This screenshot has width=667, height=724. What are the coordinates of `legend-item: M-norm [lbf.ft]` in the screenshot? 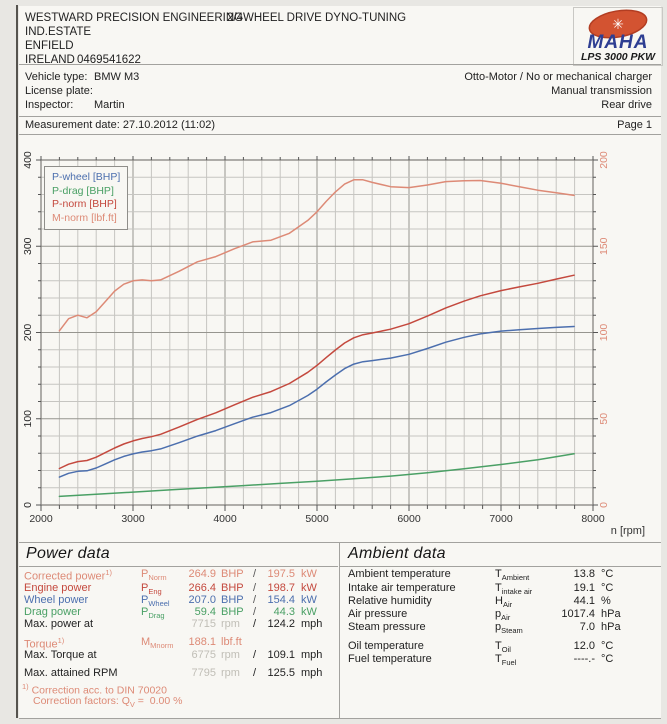 It's located at (84, 217).